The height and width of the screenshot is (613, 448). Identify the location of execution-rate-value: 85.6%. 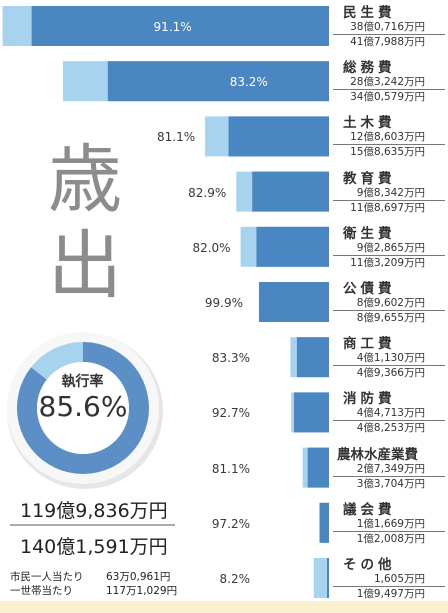
(83, 406).